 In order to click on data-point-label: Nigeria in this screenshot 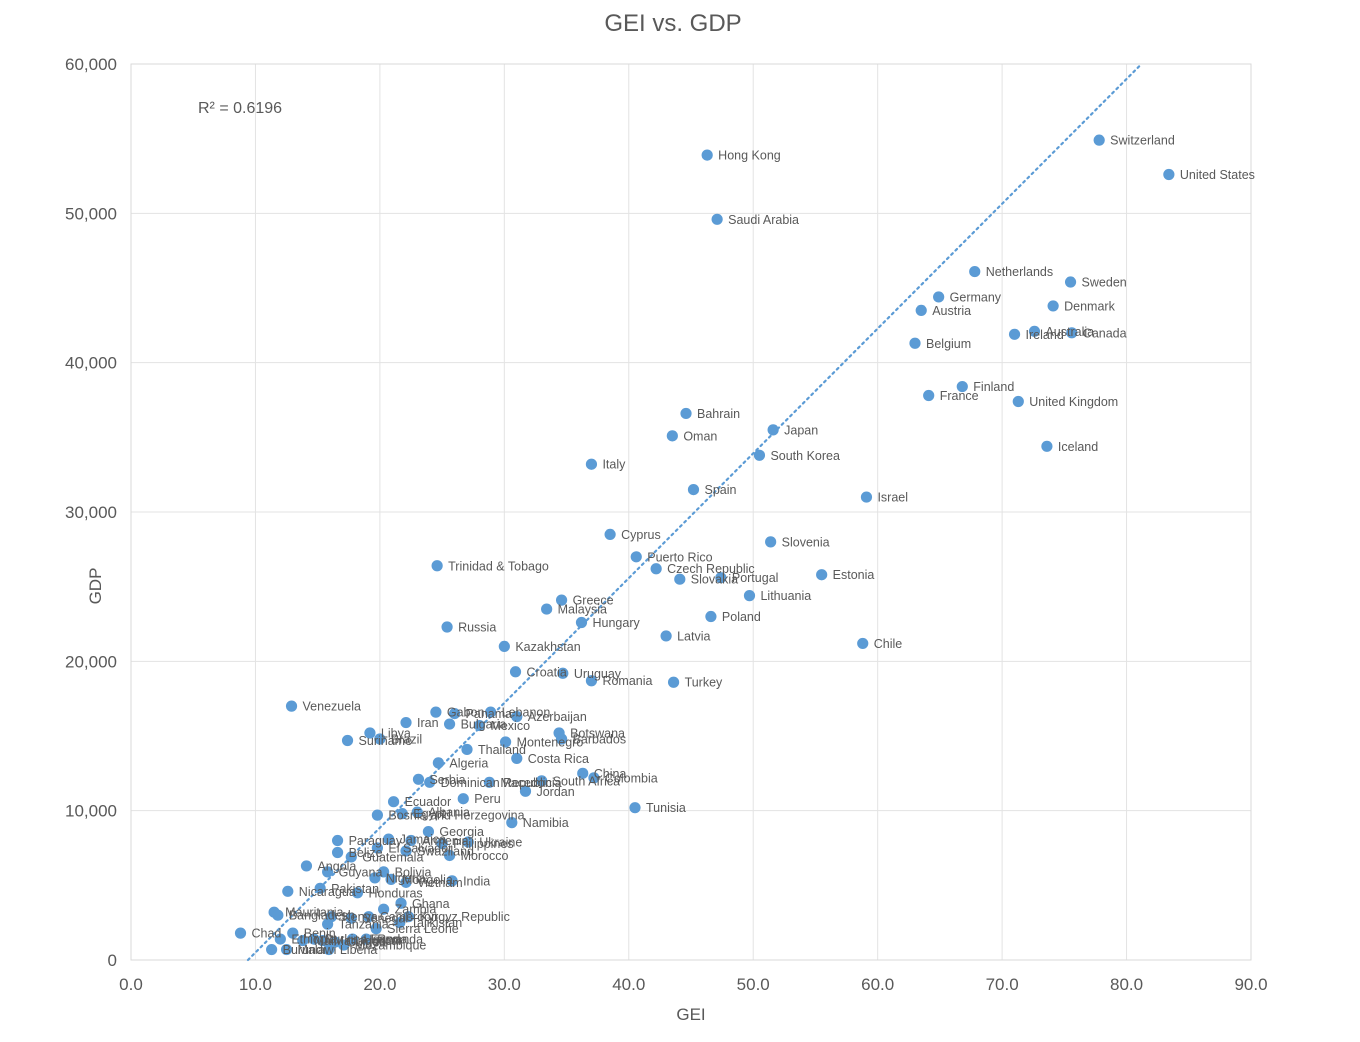, I will do `click(406, 878)`.